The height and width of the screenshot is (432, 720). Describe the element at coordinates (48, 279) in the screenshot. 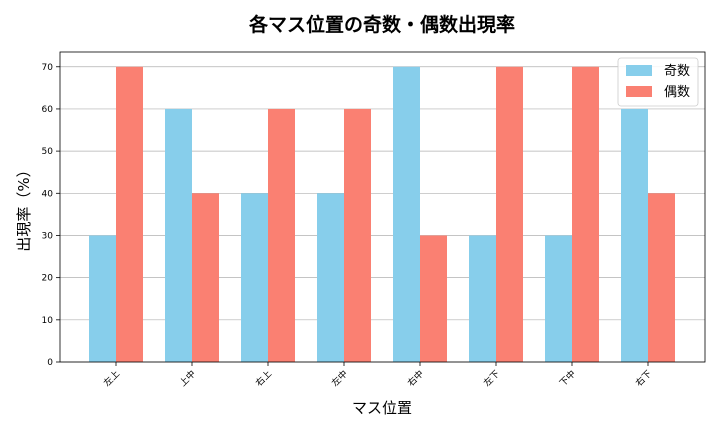

I see `y-tick-label: 20` at that location.